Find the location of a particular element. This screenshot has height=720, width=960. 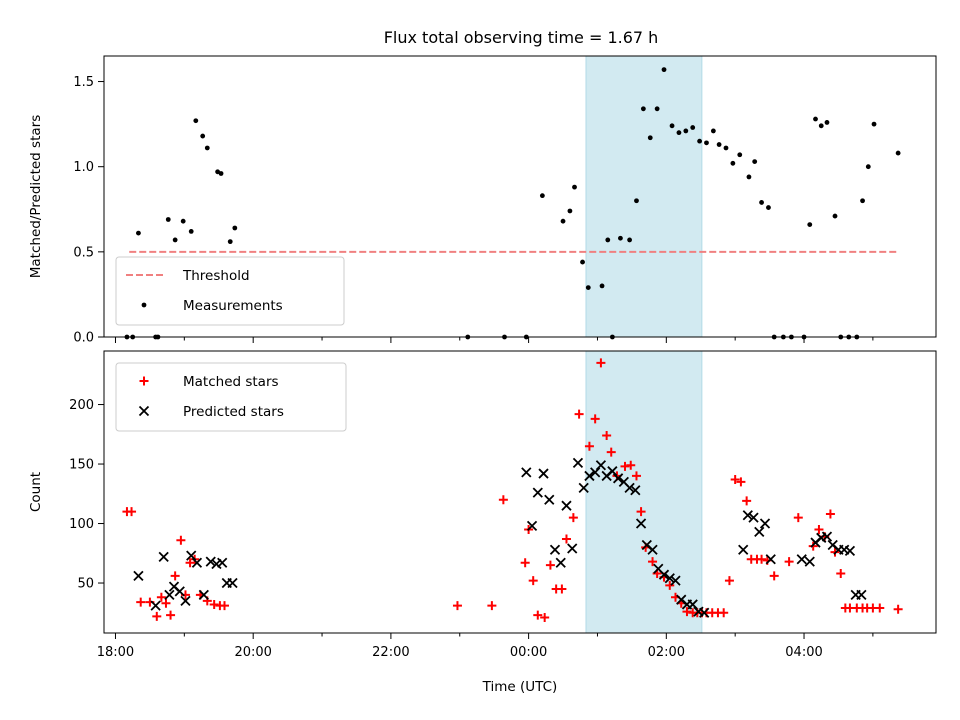

y-tick-label: 0.0 is located at coordinates (83, 338).